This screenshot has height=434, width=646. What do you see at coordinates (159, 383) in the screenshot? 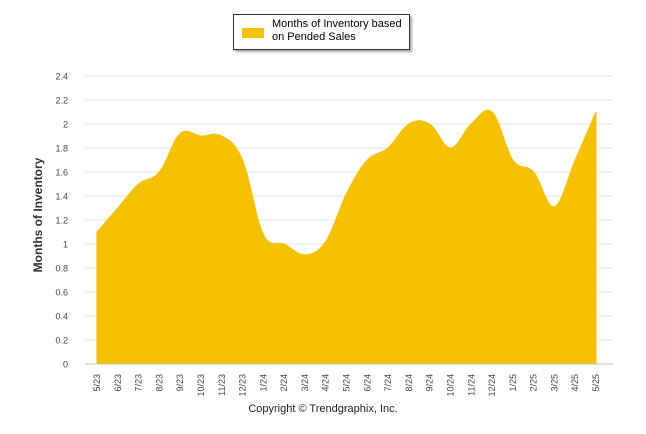
I see `x-tick-label: 8/23` at bounding box center [159, 383].